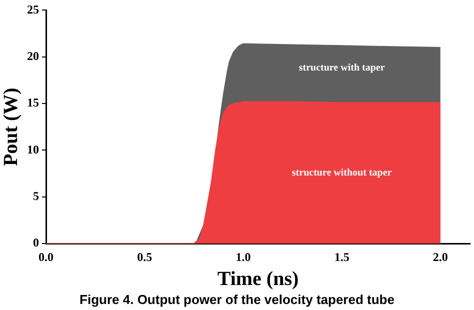  What do you see at coordinates (33, 149) in the screenshot?
I see `y-tick-label: 10` at bounding box center [33, 149].